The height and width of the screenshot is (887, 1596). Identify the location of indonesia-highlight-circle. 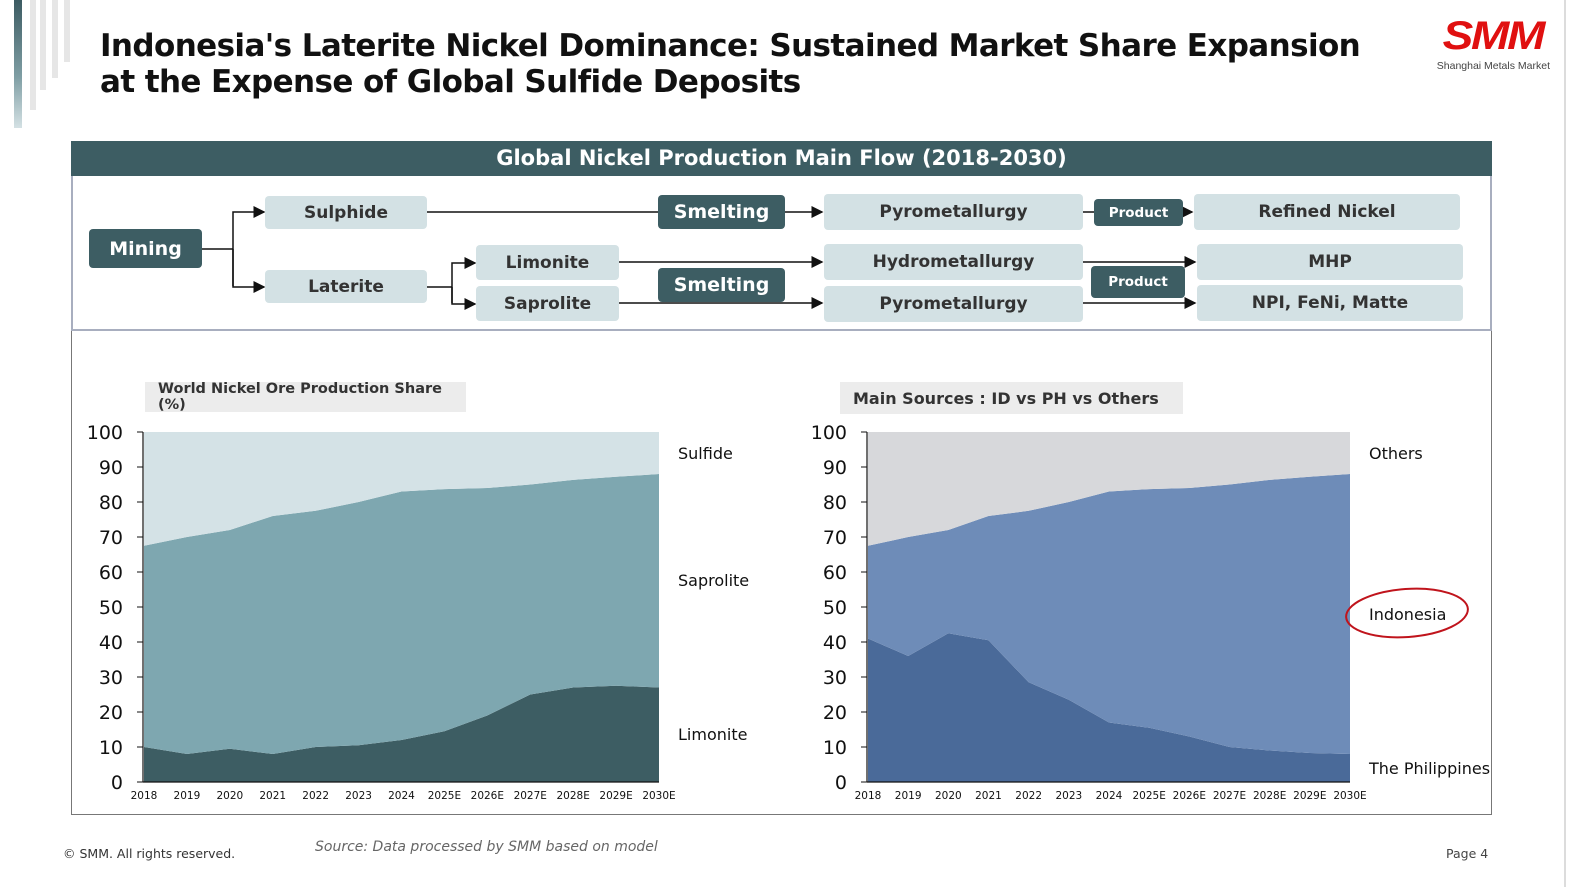
(1407, 613).